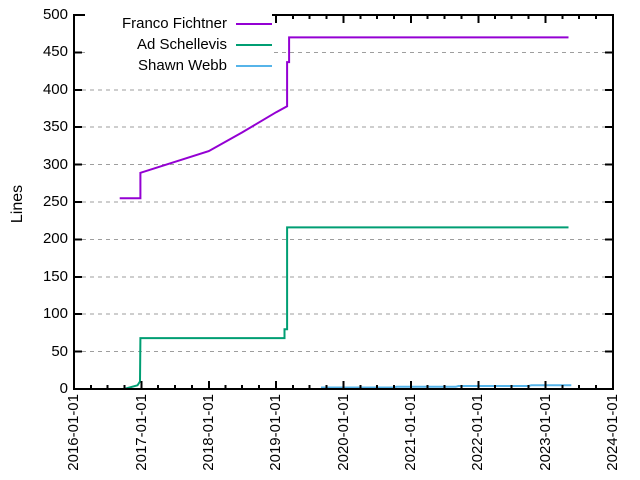 This screenshot has width=640, height=480. Describe the element at coordinates (343, 432) in the screenshot. I see `x-tick-label: 2020-01-01` at that location.